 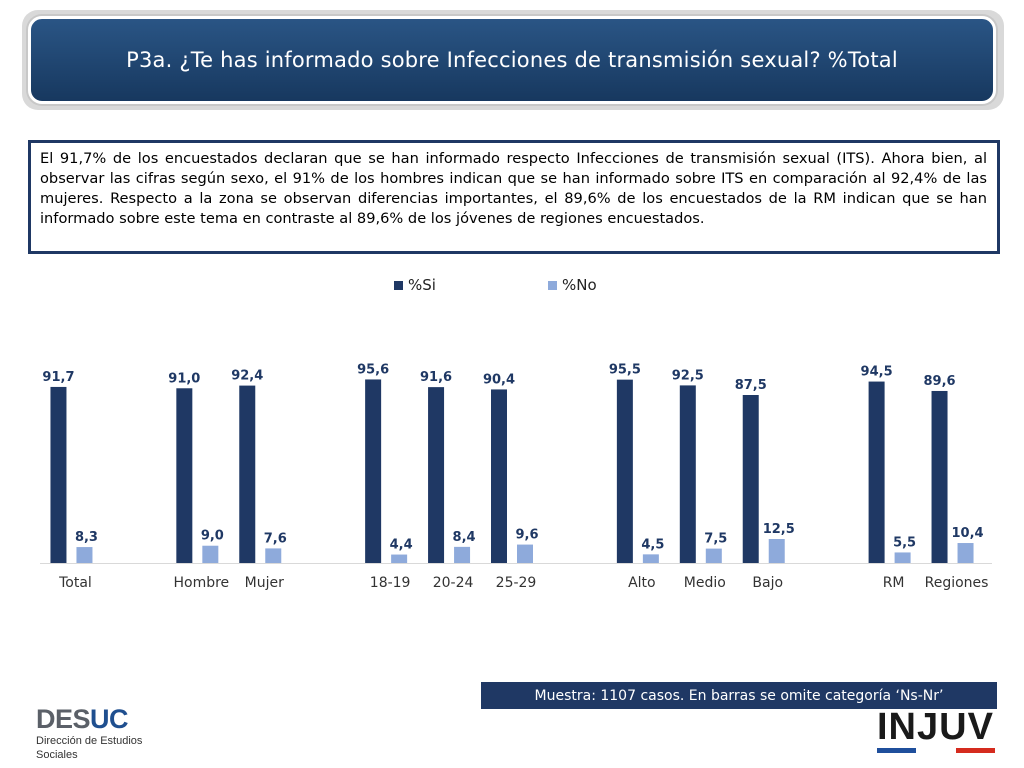 I want to click on desuc-logo: DESUC Dirección de Estudios Sociales, so click(x=89, y=733).